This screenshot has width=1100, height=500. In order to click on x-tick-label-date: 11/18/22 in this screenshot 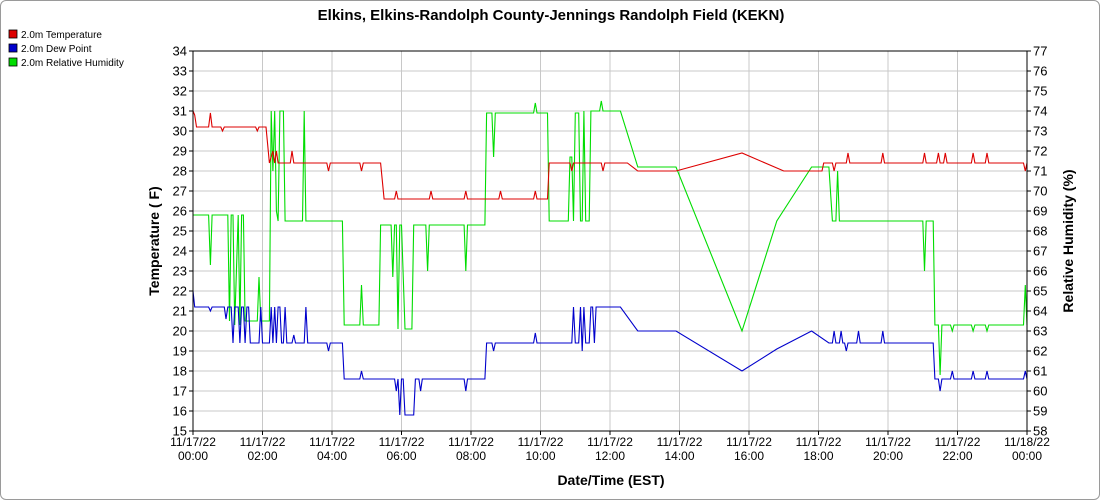, I will do `click(1027, 442)`.